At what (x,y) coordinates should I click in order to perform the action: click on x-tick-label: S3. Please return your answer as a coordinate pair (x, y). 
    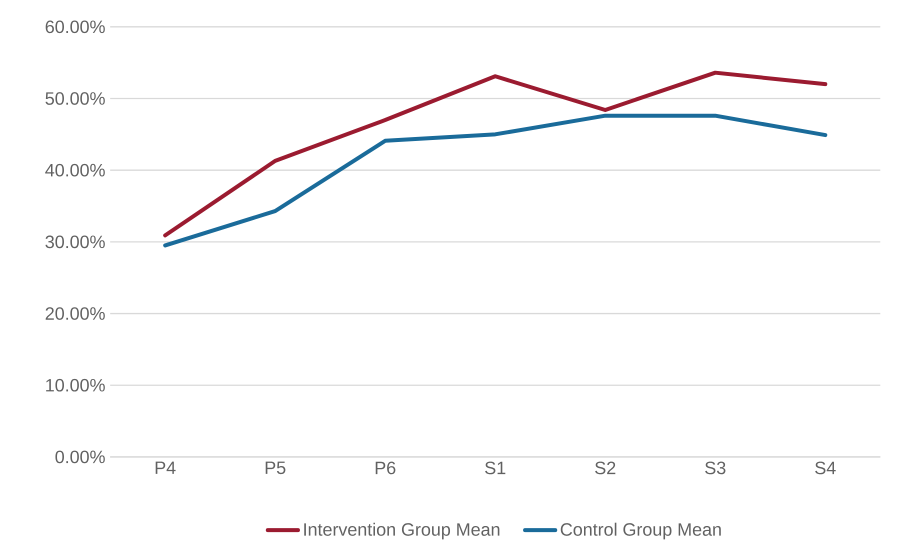
    Looking at the image, I should click on (715, 468).